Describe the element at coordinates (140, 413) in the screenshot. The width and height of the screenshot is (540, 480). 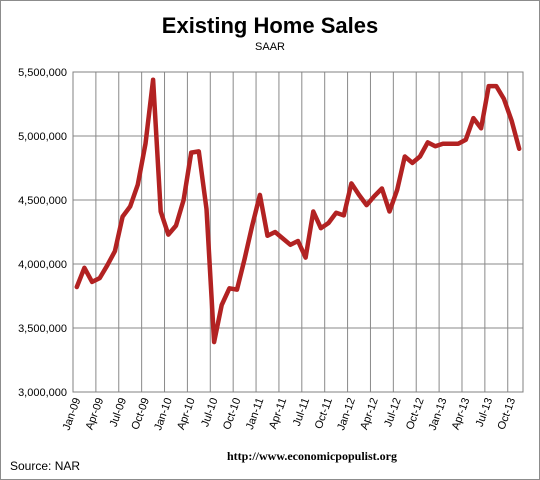
I see `x-tick-label: Oct-09` at that location.